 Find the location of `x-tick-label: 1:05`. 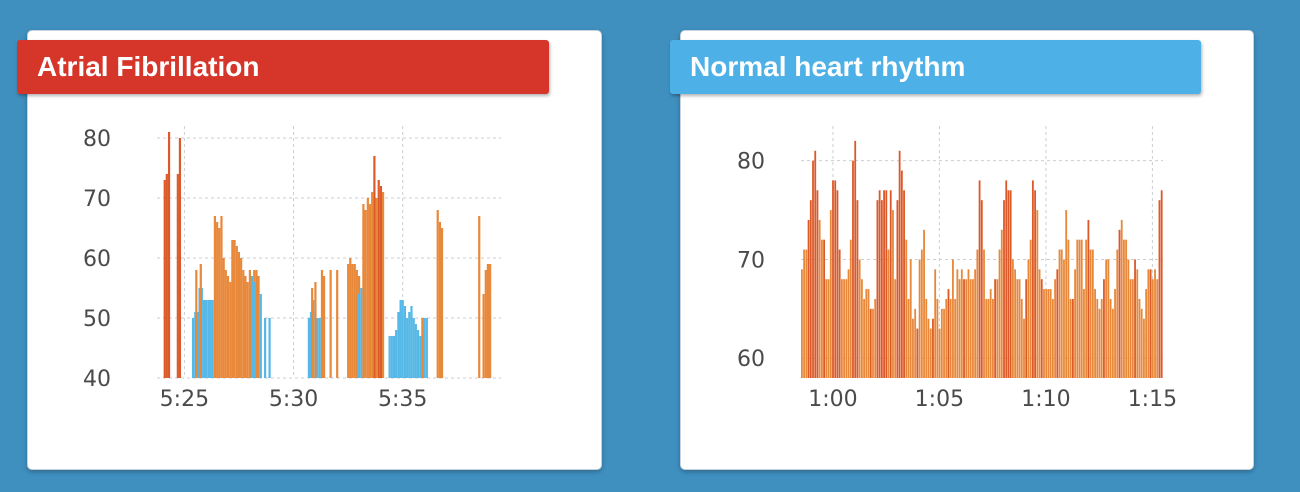

x-tick-label: 1:05 is located at coordinates (939, 399).